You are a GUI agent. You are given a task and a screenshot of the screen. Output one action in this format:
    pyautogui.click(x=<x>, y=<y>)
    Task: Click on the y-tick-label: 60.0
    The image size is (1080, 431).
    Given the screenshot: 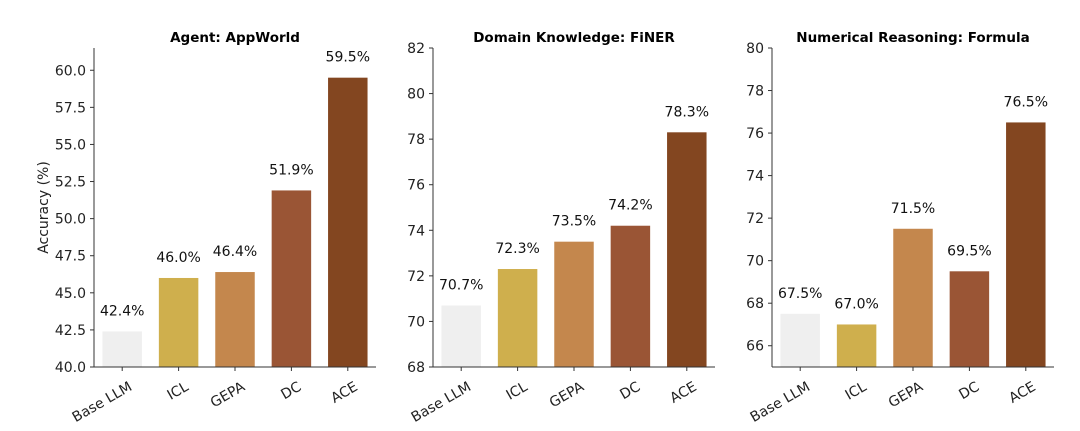 What is the action you would take?
    pyautogui.click(x=70, y=71)
    